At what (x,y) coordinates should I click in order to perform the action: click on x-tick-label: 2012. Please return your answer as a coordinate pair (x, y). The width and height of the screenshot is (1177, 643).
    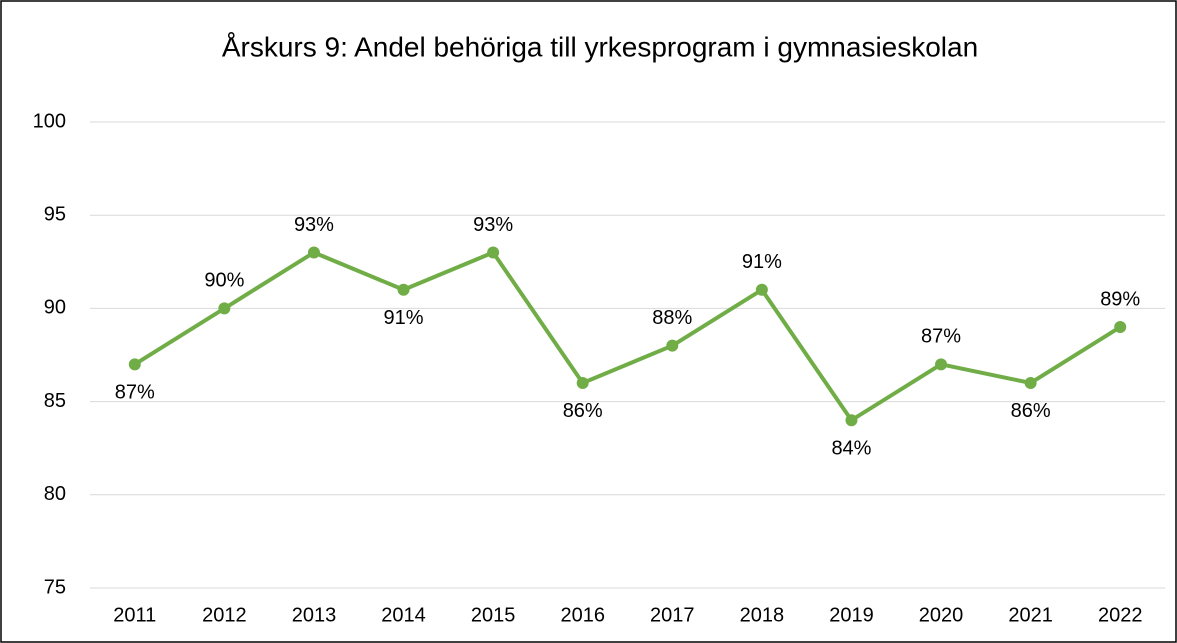
    Looking at the image, I should click on (224, 615).